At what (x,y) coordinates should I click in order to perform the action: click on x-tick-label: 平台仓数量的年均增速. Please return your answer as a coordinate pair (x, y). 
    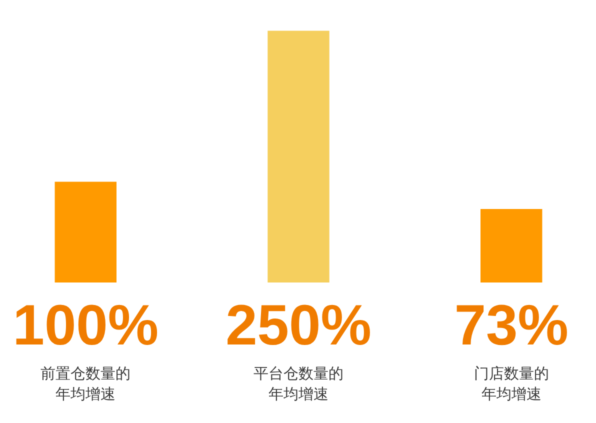
    Looking at the image, I should click on (299, 384).